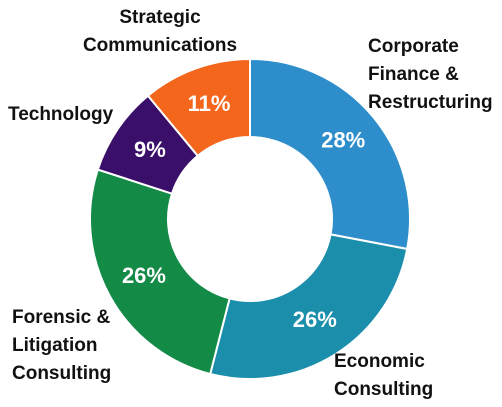  Describe the element at coordinates (209, 103) in the screenshot. I see `value-label: 11%` at that location.